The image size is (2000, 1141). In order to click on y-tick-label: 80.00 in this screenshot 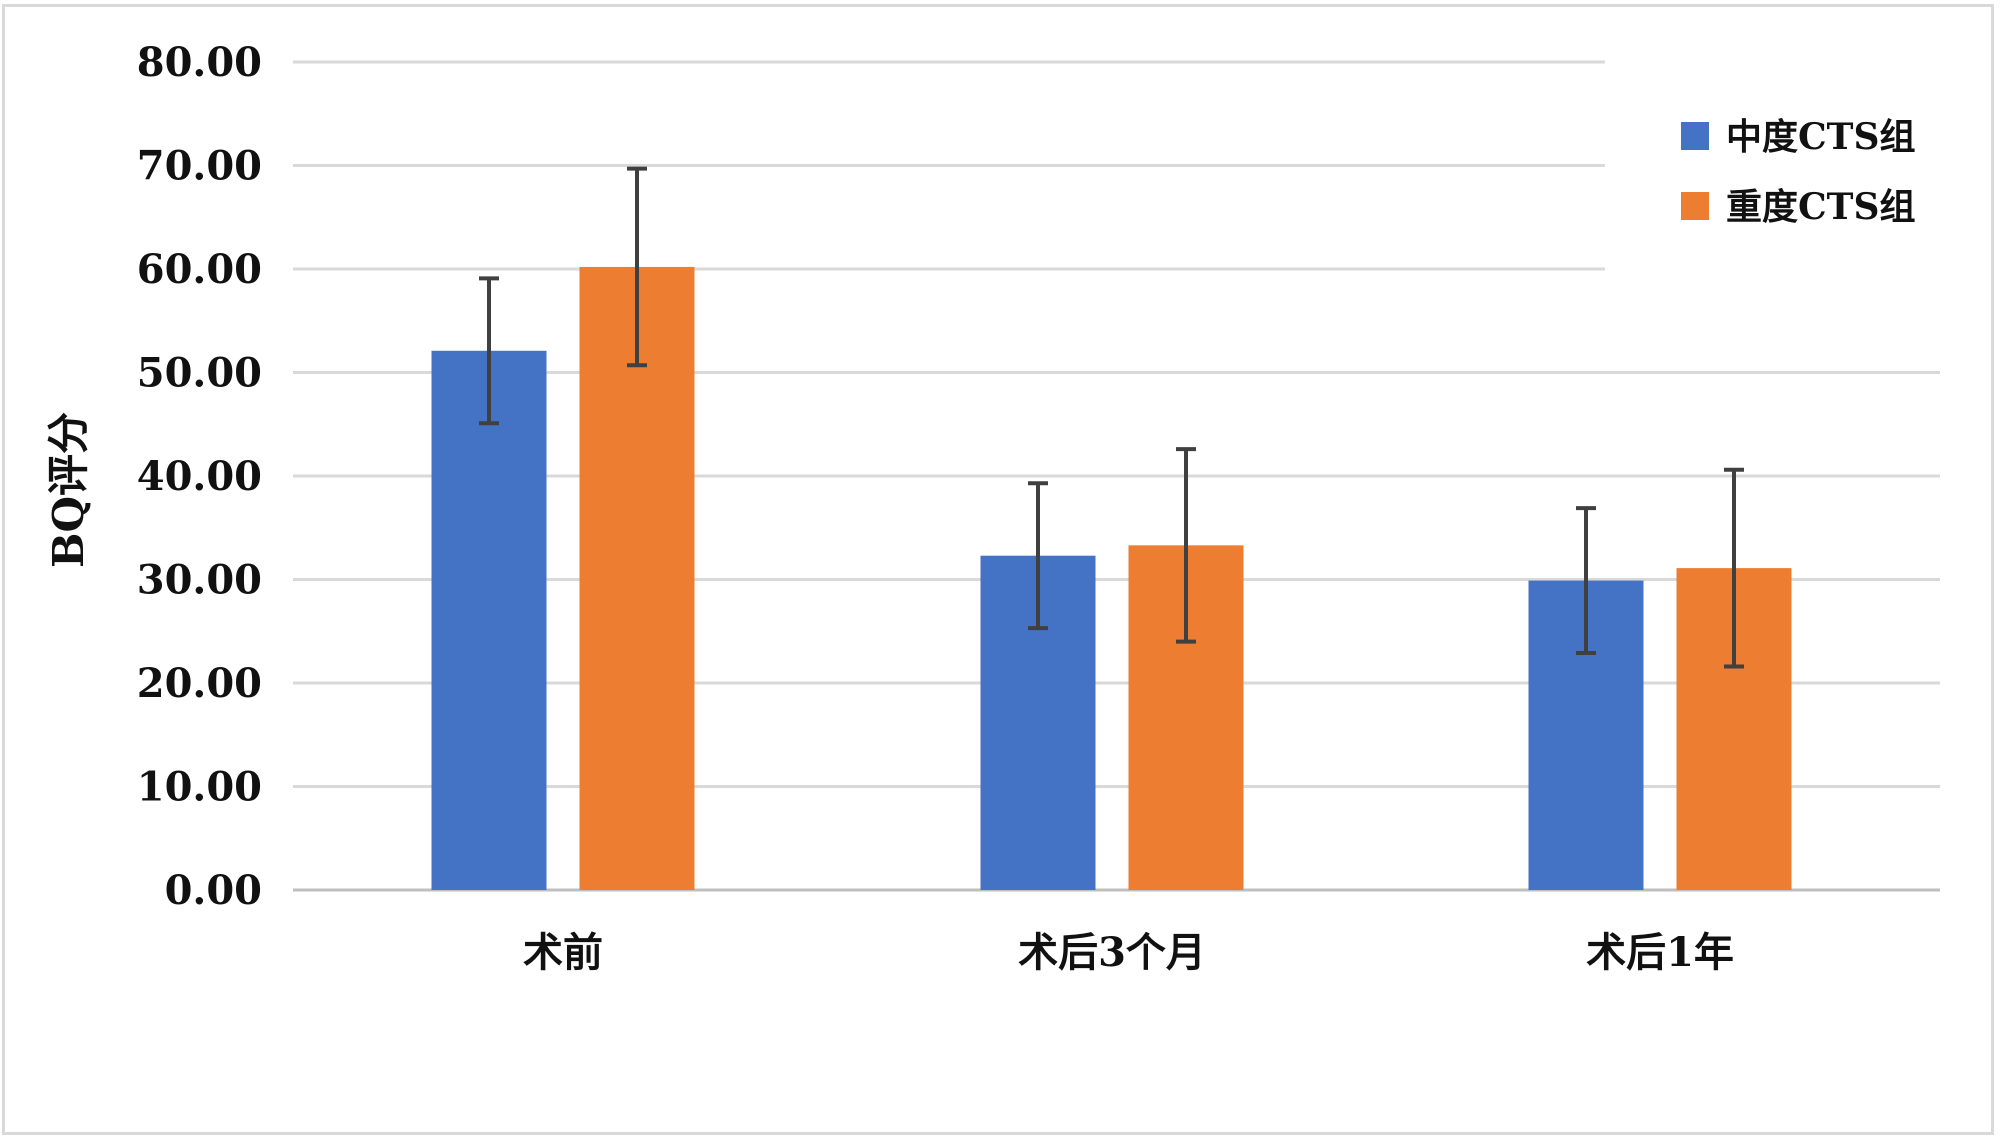, I will do `click(199, 62)`.